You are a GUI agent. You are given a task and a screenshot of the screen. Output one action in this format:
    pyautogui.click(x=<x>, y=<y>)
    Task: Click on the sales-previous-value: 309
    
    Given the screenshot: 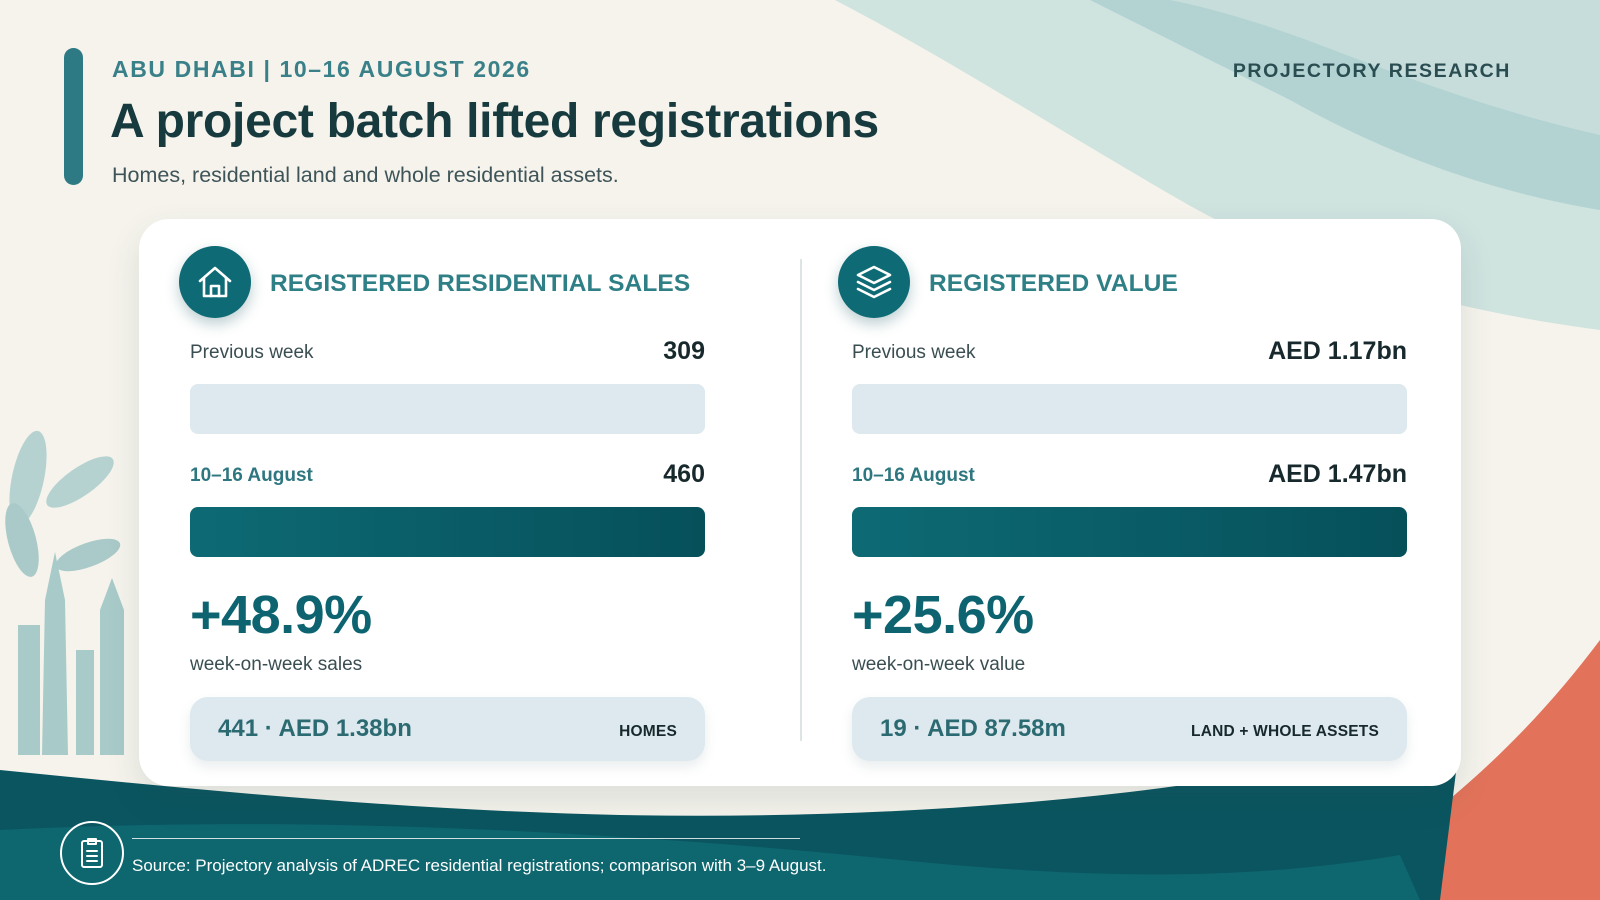 What is the action you would take?
    pyautogui.click(x=684, y=351)
    